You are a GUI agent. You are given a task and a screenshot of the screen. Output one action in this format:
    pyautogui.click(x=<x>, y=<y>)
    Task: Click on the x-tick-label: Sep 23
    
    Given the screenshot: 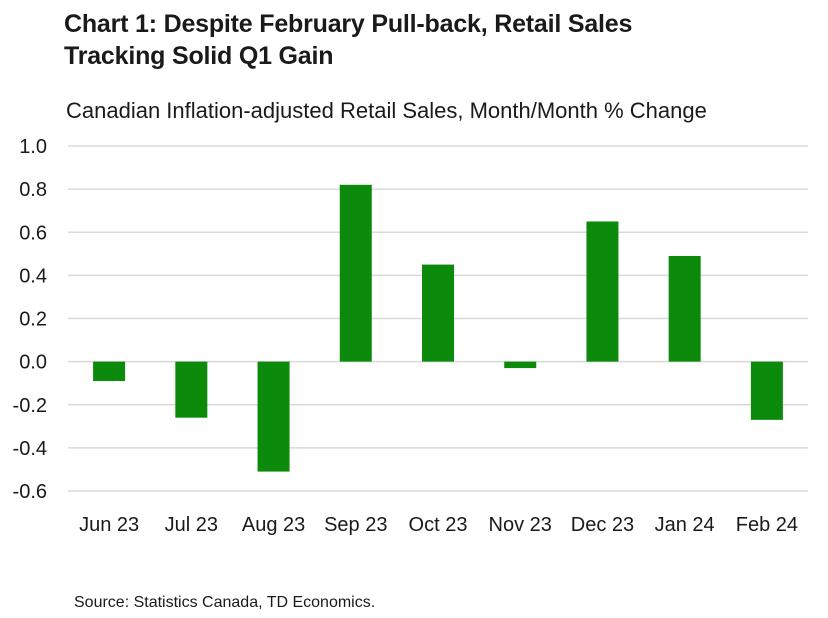 What is the action you would take?
    pyautogui.click(x=355, y=525)
    